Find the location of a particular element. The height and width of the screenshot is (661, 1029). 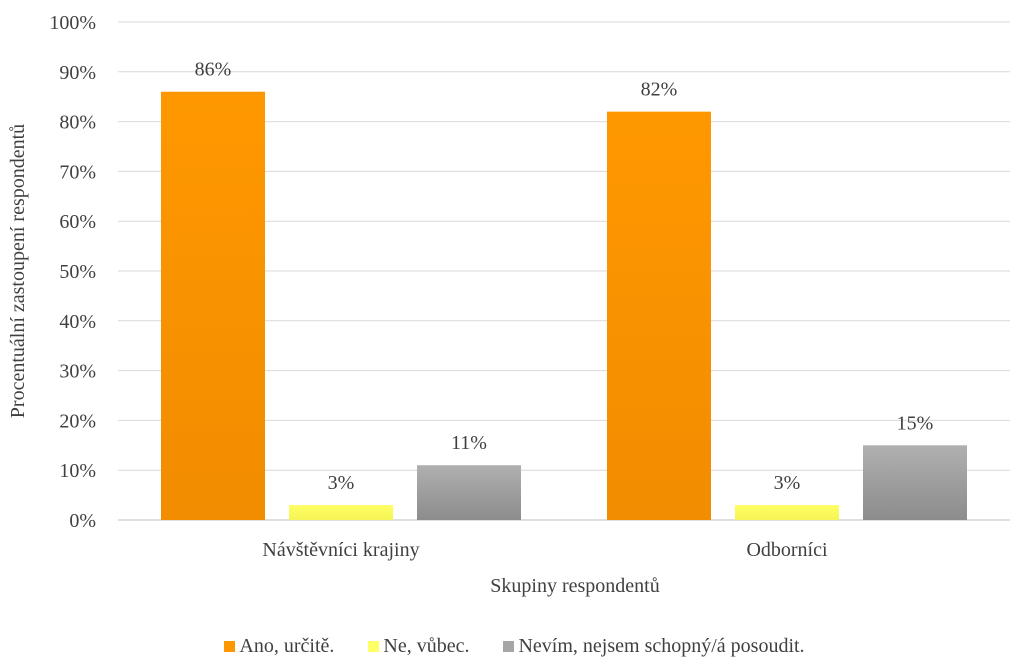

category-label: Návštěvníci krajiny is located at coordinates (340, 550).